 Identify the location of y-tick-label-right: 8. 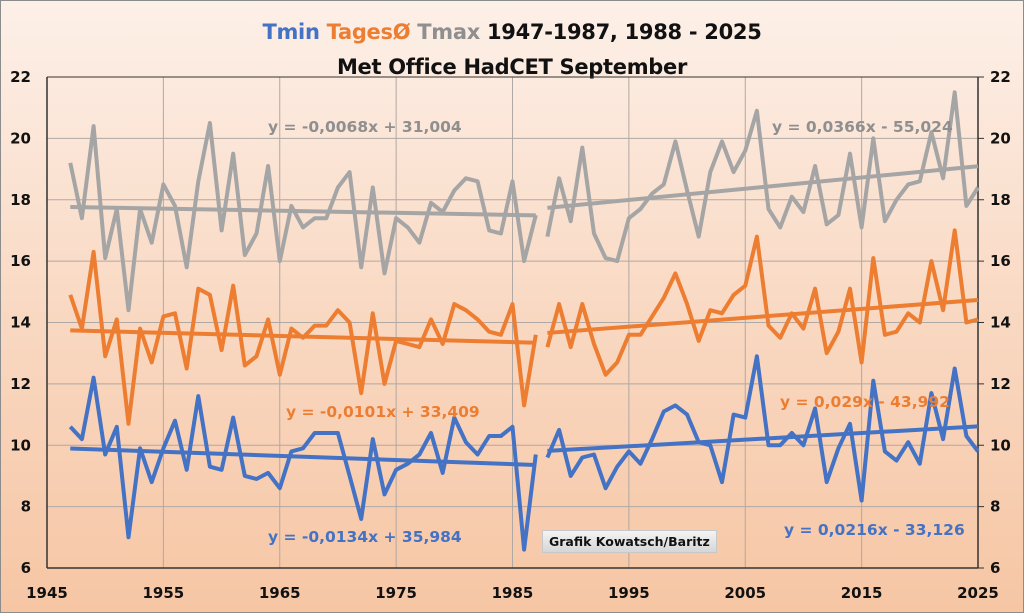
(995, 507).